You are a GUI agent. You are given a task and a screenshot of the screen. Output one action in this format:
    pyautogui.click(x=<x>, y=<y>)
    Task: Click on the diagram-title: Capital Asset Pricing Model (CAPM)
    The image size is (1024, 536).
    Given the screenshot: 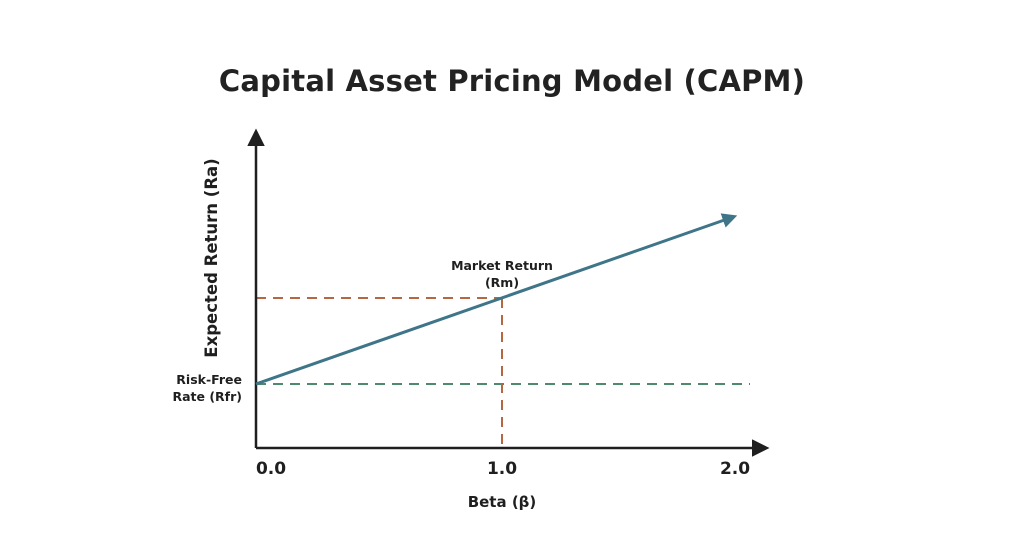 What is the action you would take?
    pyautogui.click(x=512, y=81)
    